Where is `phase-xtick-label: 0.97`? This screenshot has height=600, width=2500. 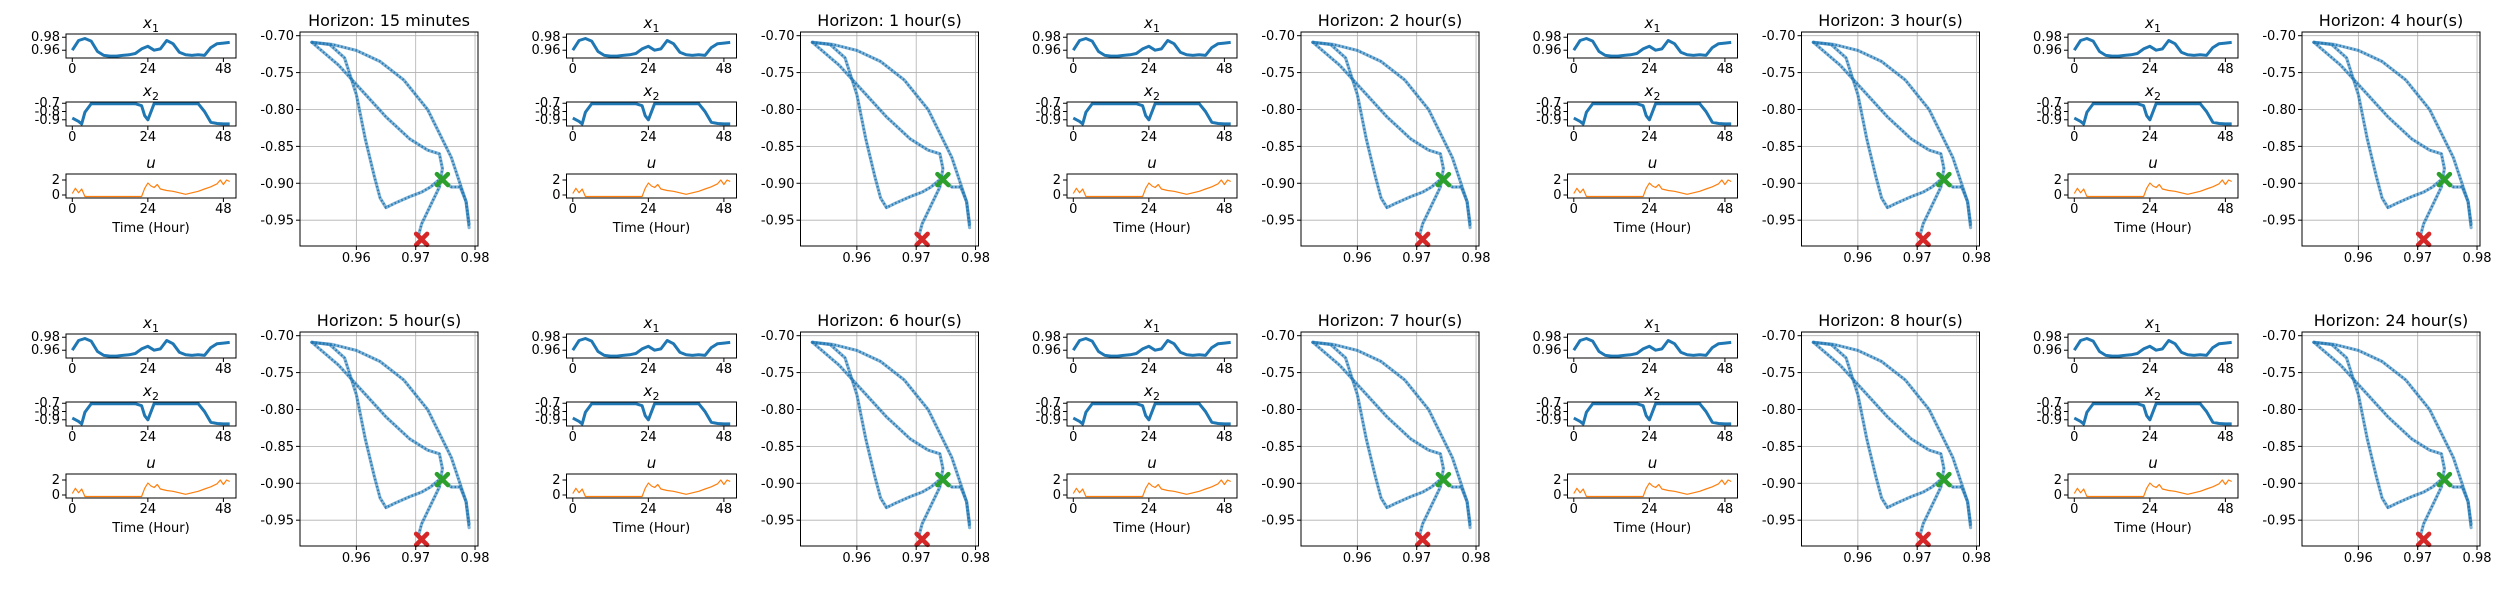 phase-xtick-label: 0.97 is located at coordinates (1416, 258).